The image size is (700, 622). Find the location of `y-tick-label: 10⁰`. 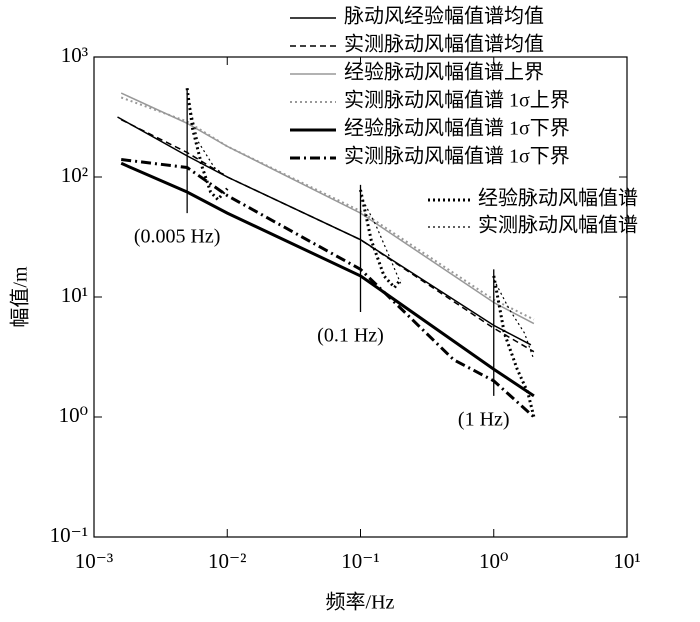

y-tick-label: 10⁰ is located at coordinates (73, 415).